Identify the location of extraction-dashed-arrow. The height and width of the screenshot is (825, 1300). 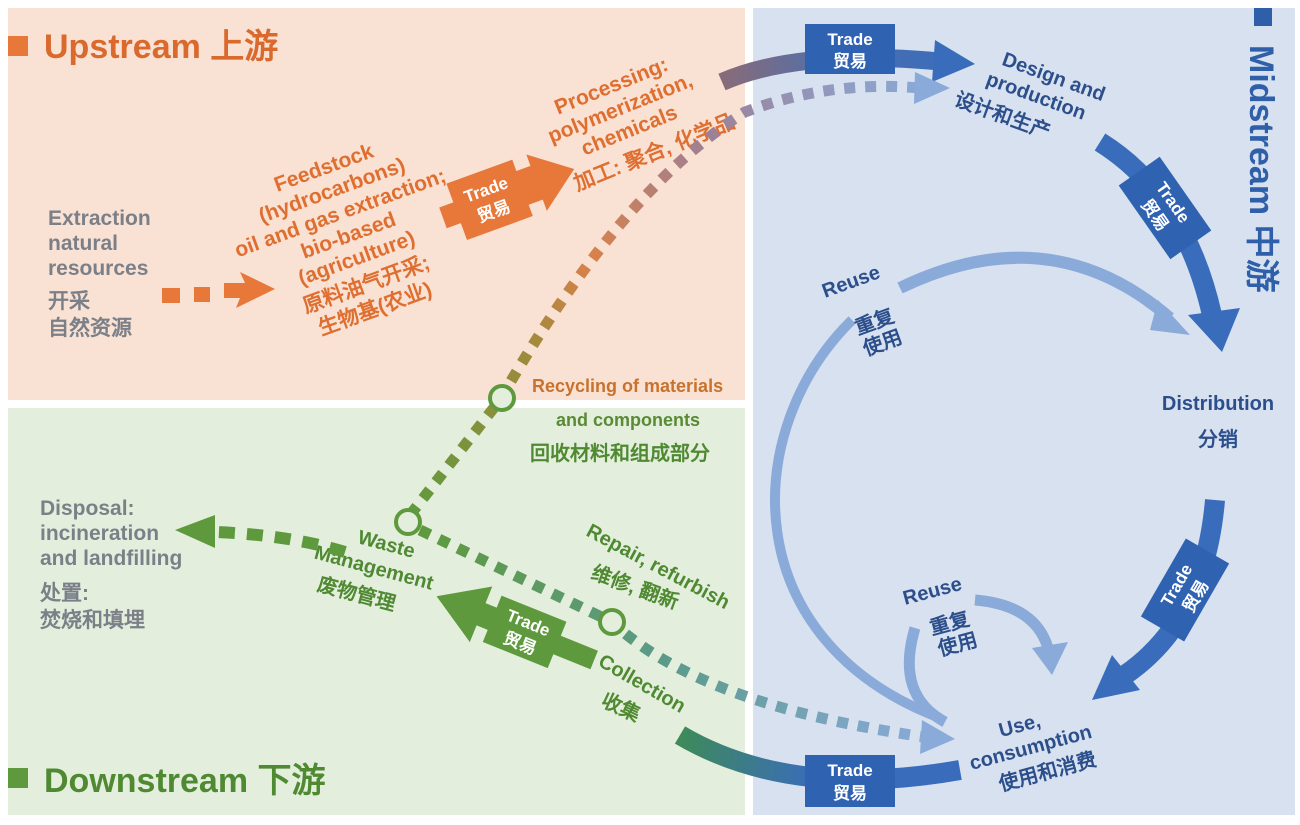
(218, 290).